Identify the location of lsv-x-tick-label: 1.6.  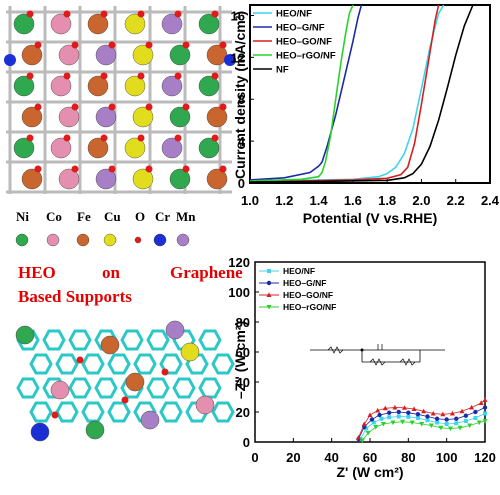
(353, 200).